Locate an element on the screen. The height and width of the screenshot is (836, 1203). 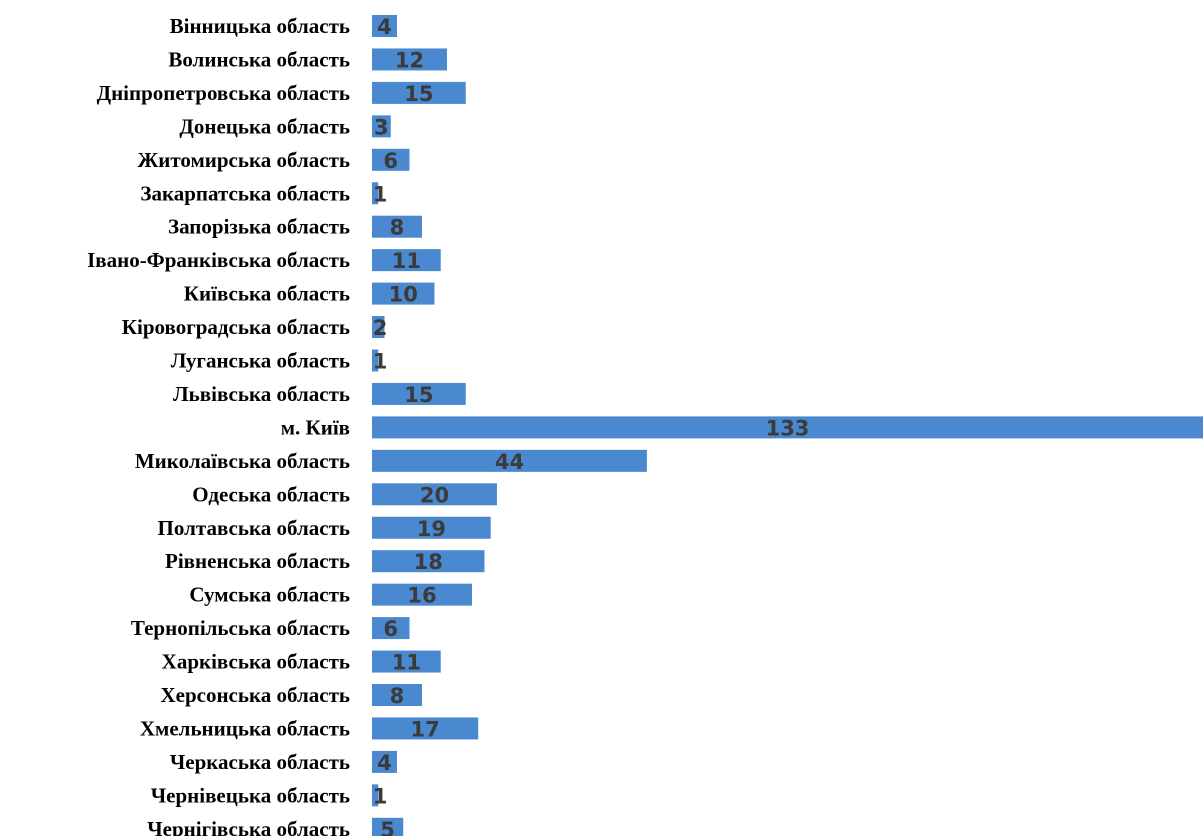
category-label: Херсонська область is located at coordinates (255, 695).